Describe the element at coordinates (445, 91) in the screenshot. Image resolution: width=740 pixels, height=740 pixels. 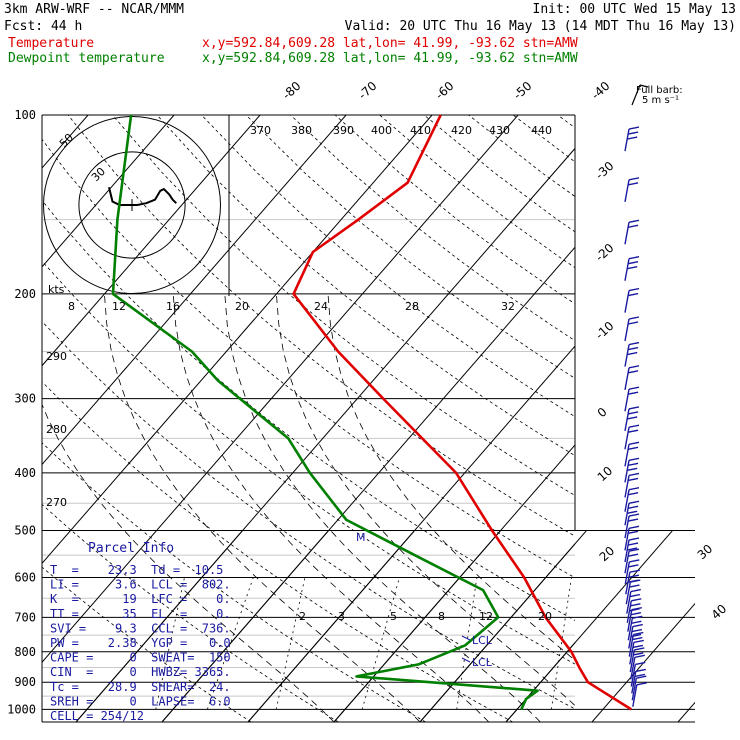
I see `isotherm-label: -60` at that location.